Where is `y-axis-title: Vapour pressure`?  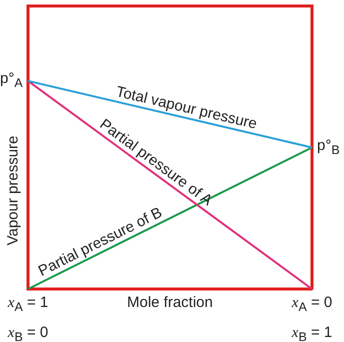
y-axis-title: Vapour pressure is located at coordinates (13, 190).